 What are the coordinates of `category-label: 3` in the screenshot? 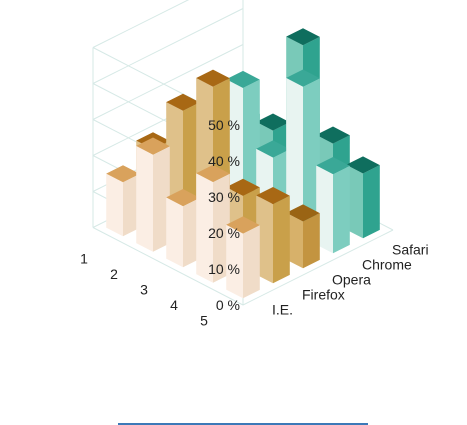 It's located at (144, 289).